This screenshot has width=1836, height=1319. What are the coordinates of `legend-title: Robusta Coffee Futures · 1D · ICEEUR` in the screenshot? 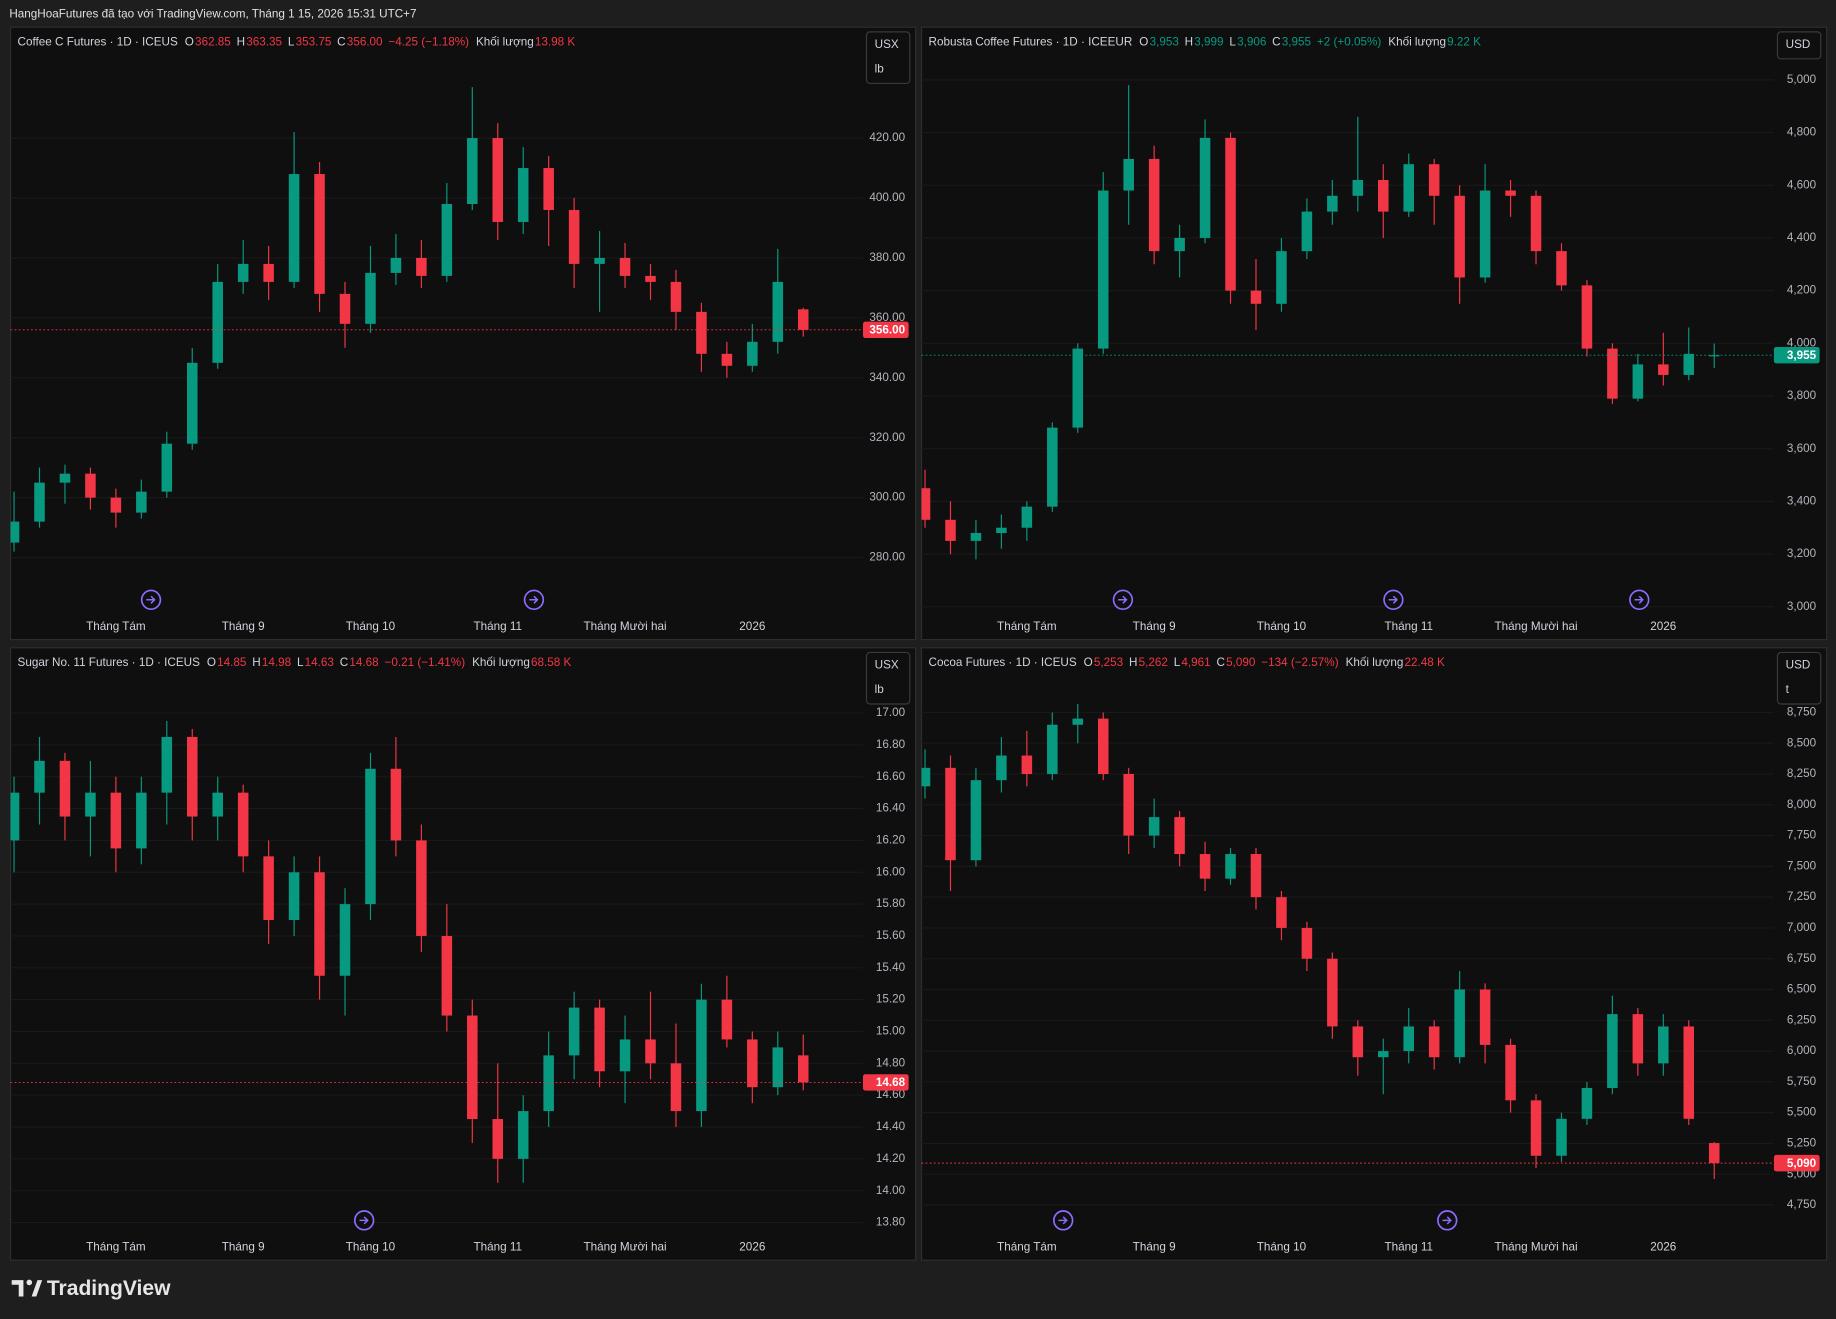 It's located at (1031, 42).